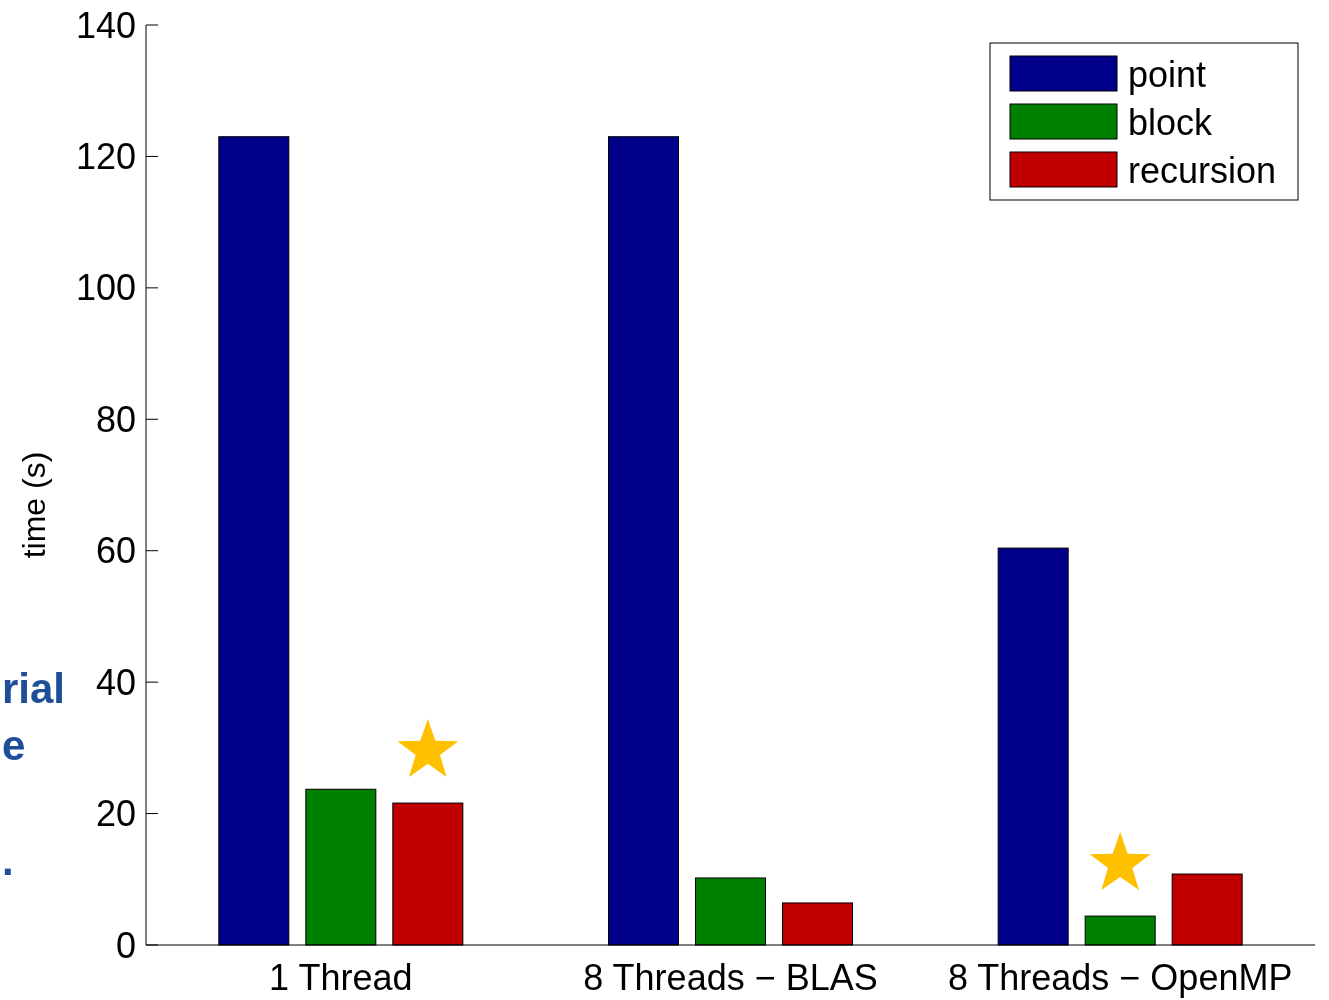 This screenshot has height=1000, width=1329. What do you see at coordinates (105, 25) in the screenshot?
I see `y-tick-label: 140` at bounding box center [105, 25].